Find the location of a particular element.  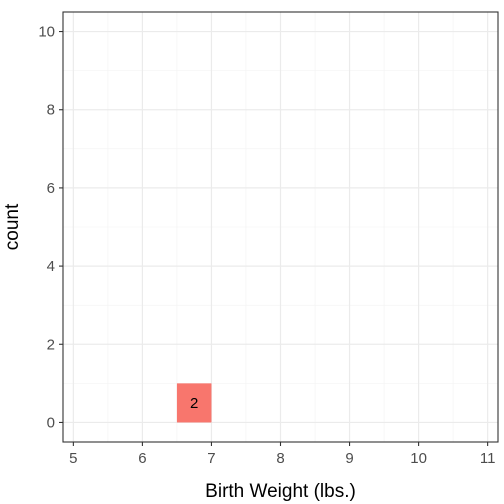

x-tick-label: 11 is located at coordinates (488, 458).